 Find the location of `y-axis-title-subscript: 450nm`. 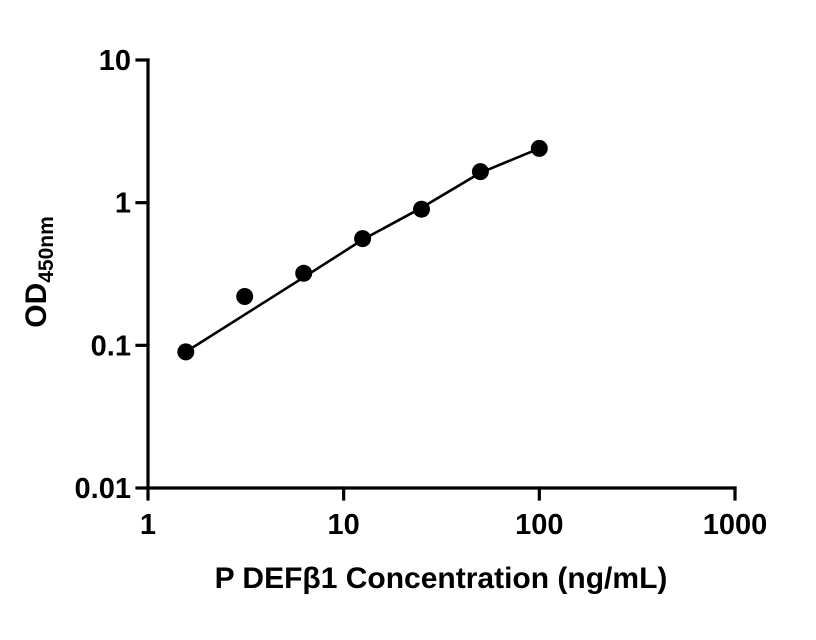

y-axis-title-subscript: 450nm is located at coordinates (46, 249).